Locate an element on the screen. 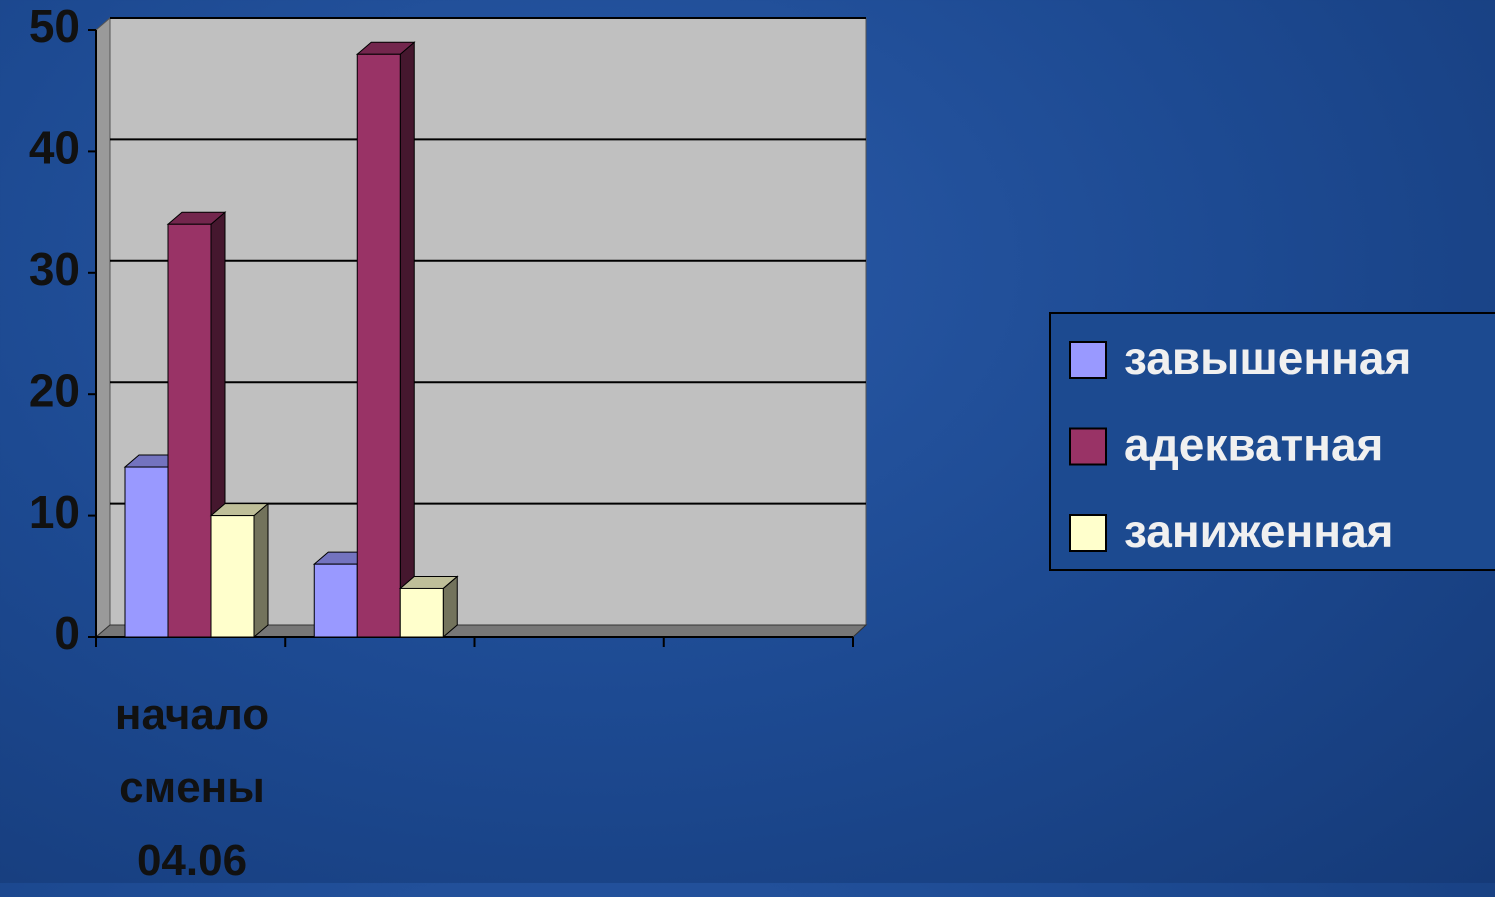  y-tick-label: 50 is located at coordinates (54, 26).